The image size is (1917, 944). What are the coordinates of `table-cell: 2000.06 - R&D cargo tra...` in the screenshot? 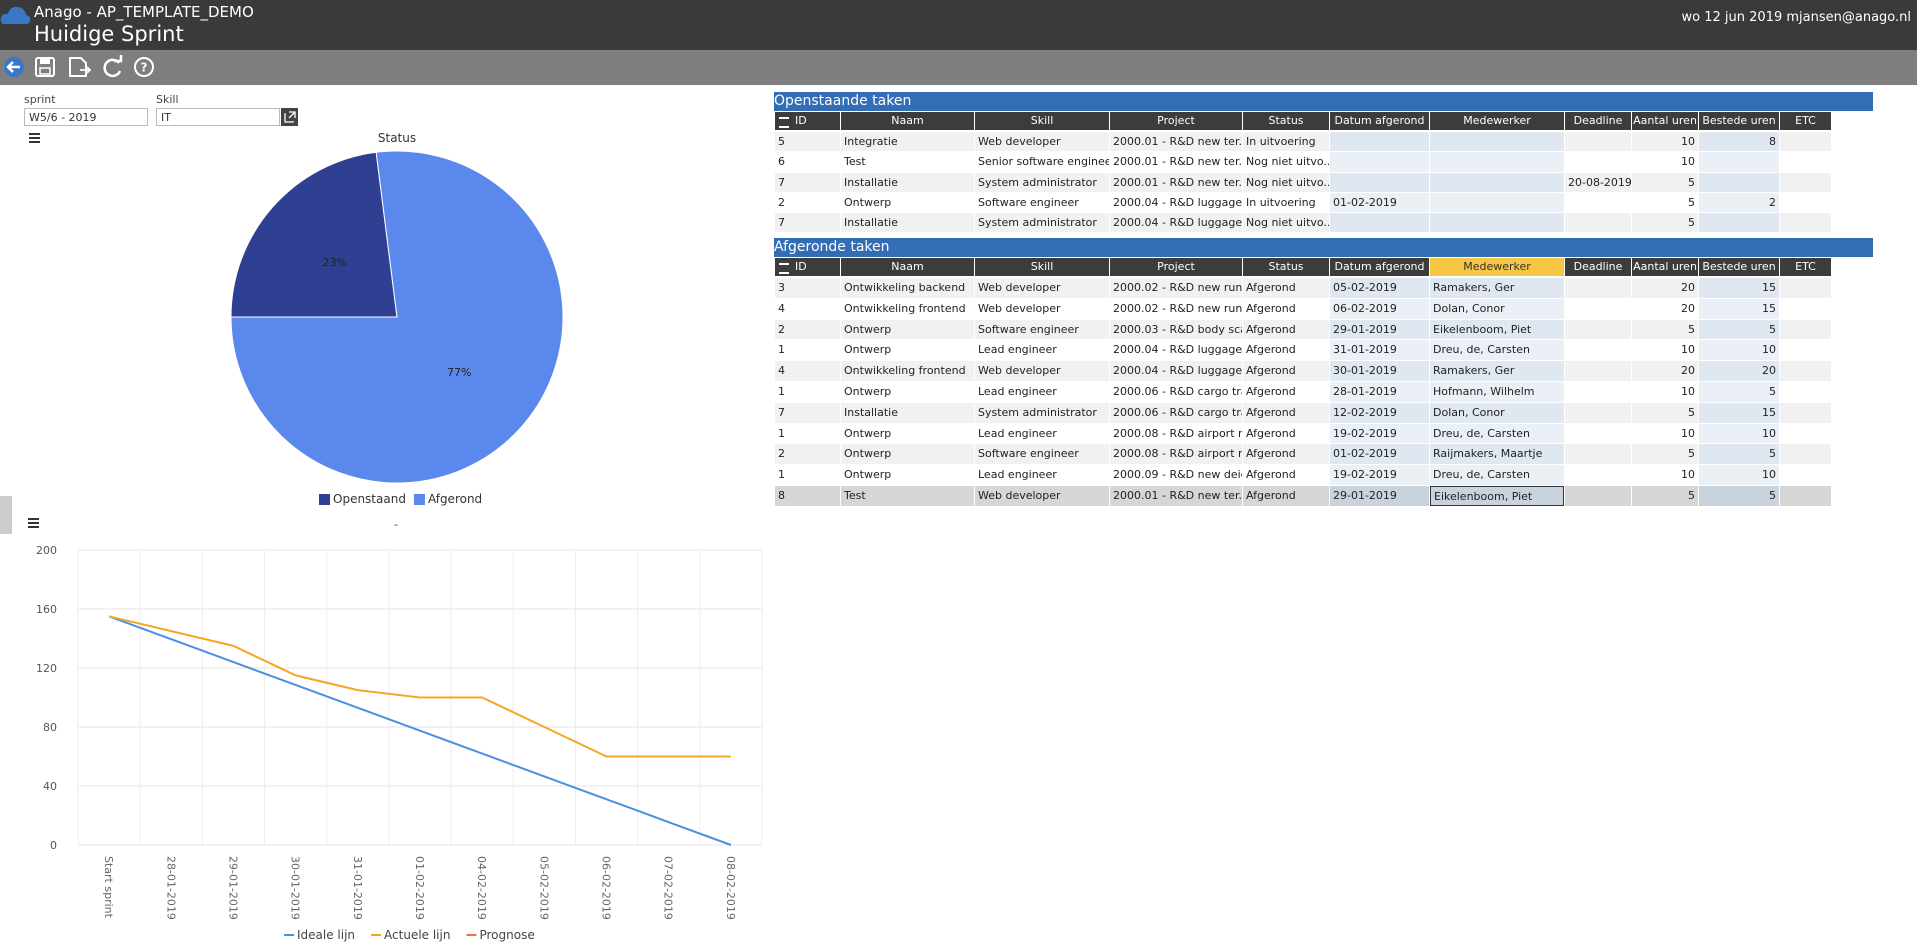 It's located at (1176, 412).